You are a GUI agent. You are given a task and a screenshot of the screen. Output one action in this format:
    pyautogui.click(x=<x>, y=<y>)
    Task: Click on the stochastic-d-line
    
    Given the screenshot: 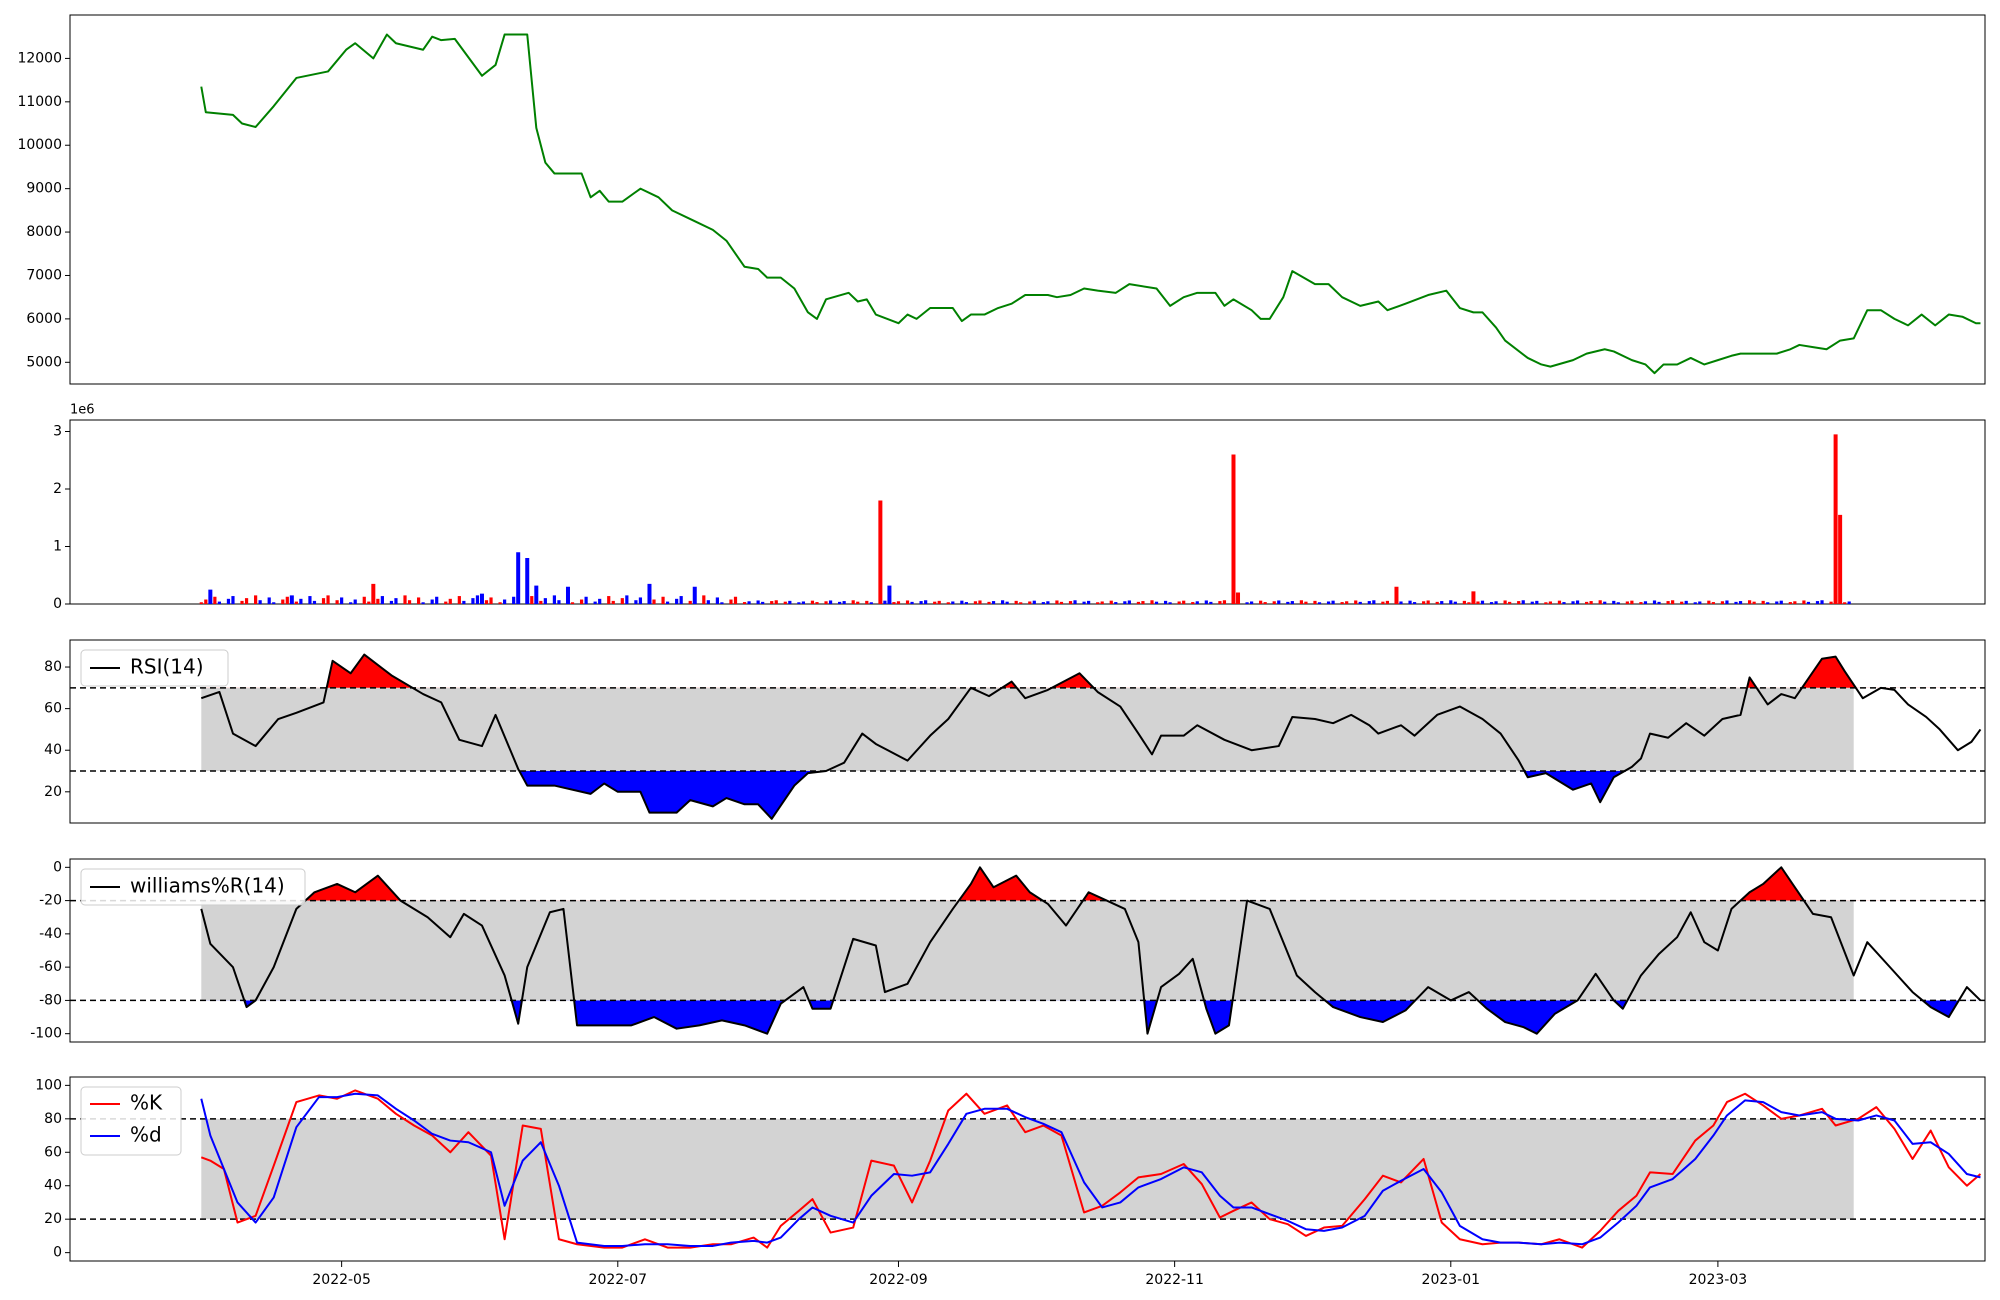 What is the action you would take?
    pyautogui.click(x=1090, y=1169)
    